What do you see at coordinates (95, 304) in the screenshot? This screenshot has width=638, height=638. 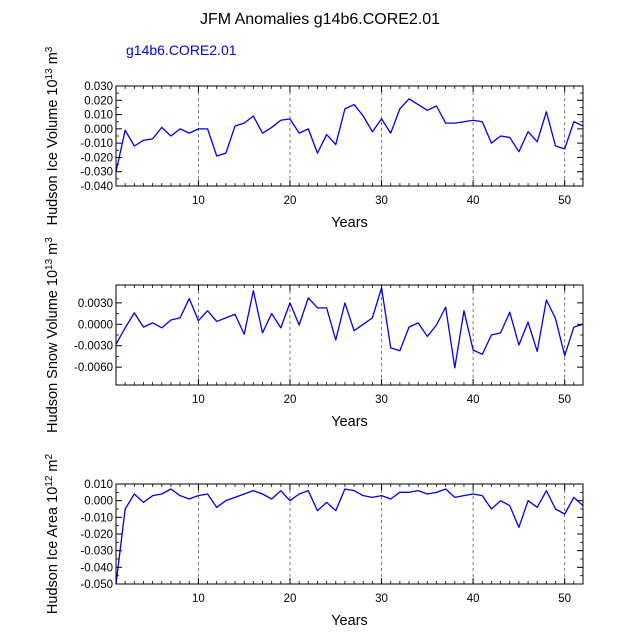 I see `y-tick-label: 0.0030` at bounding box center [95, 304].